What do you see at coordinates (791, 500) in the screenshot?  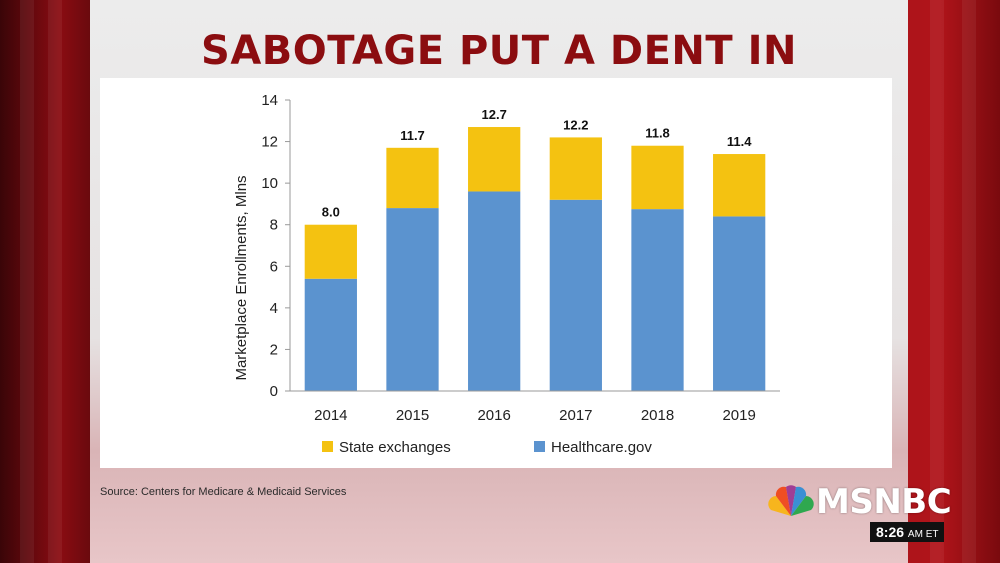 I see `peacock-icon` at bounding box center [791, 500].